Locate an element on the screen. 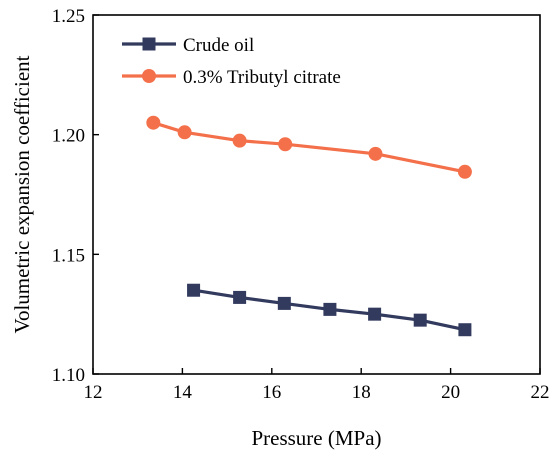 The image size is (550, 455). x-tick-label: 18 is located at coordinates (361, 392).